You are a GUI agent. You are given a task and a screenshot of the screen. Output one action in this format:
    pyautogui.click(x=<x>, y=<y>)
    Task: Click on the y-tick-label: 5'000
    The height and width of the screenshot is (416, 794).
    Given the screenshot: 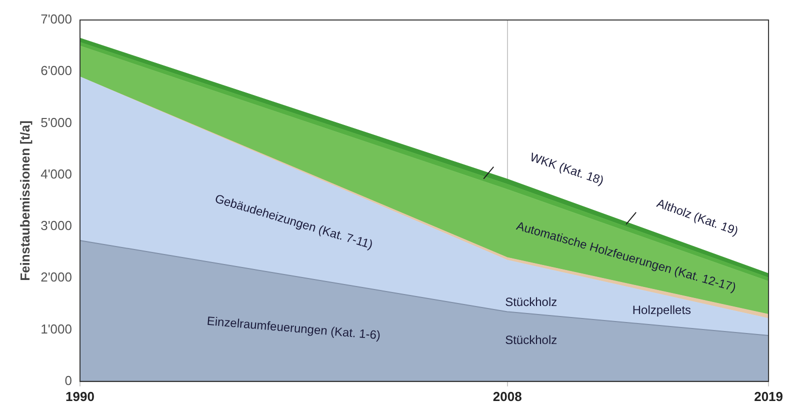 What is the action you would take?
    pyautogui.click(x=56, y=122)
    